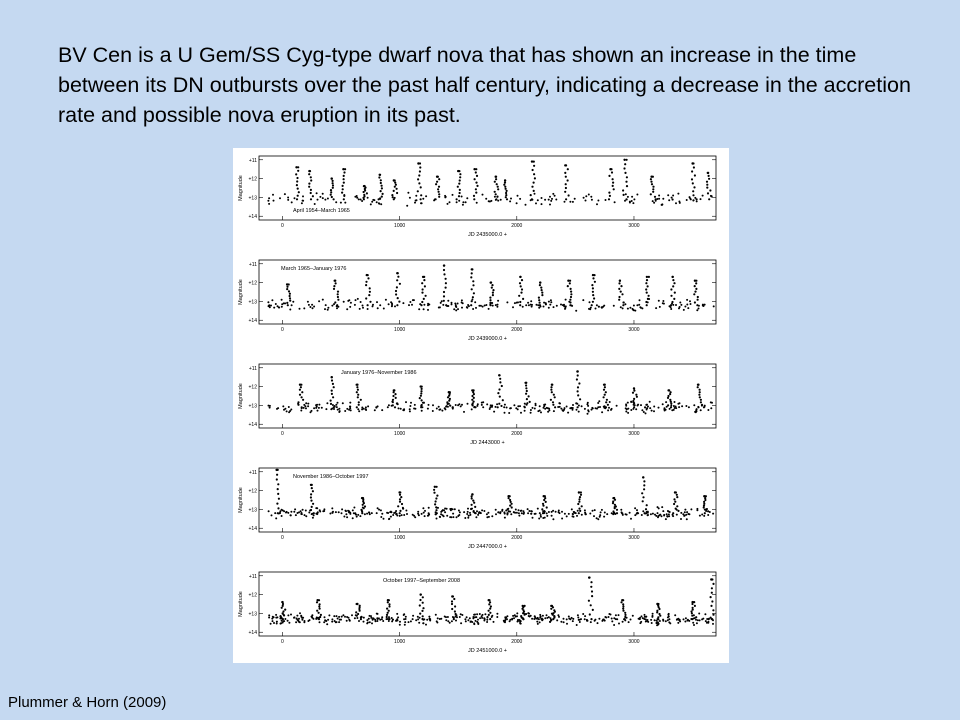  I want to click on y-tick-label: +13, so click(253, 302).